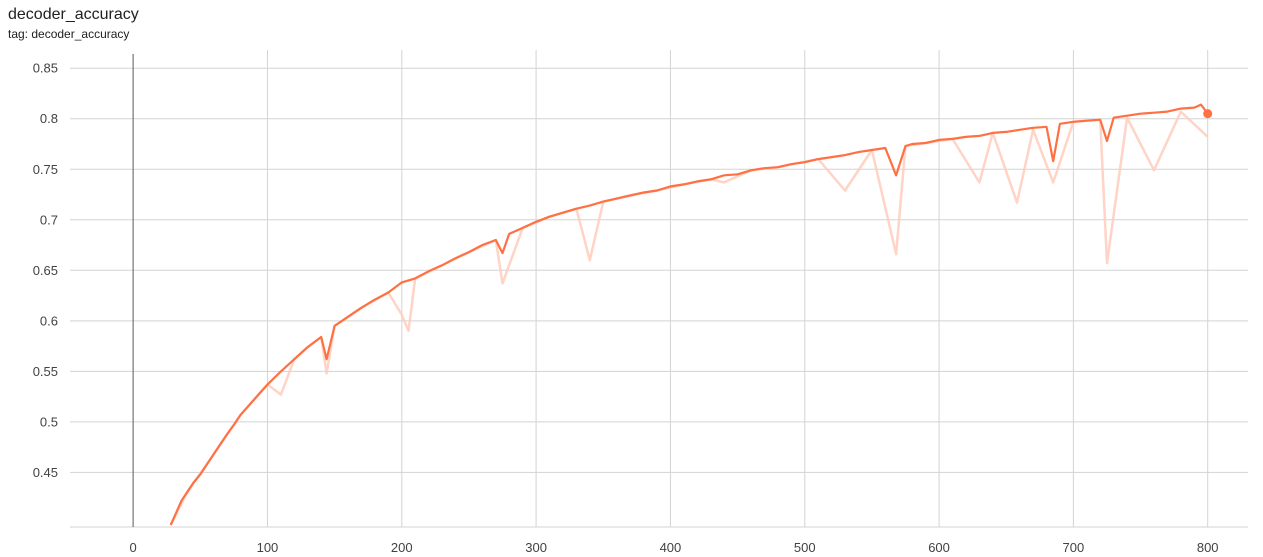  What do you see at coordinates (1208, 547) in the screenshot?
I see `x-tick-label: 800` at bounding box center [1208, 547].